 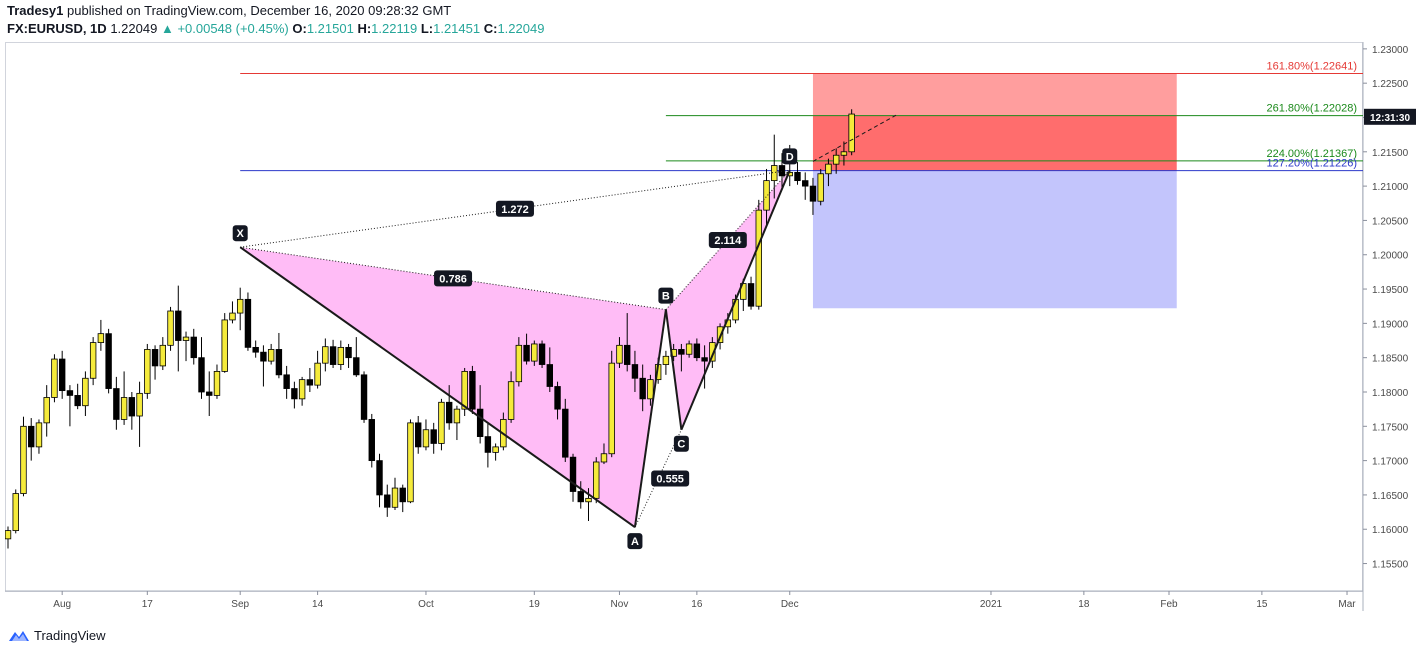 I want to click on ratio-label: 0.555, so click(x=670, y=479).